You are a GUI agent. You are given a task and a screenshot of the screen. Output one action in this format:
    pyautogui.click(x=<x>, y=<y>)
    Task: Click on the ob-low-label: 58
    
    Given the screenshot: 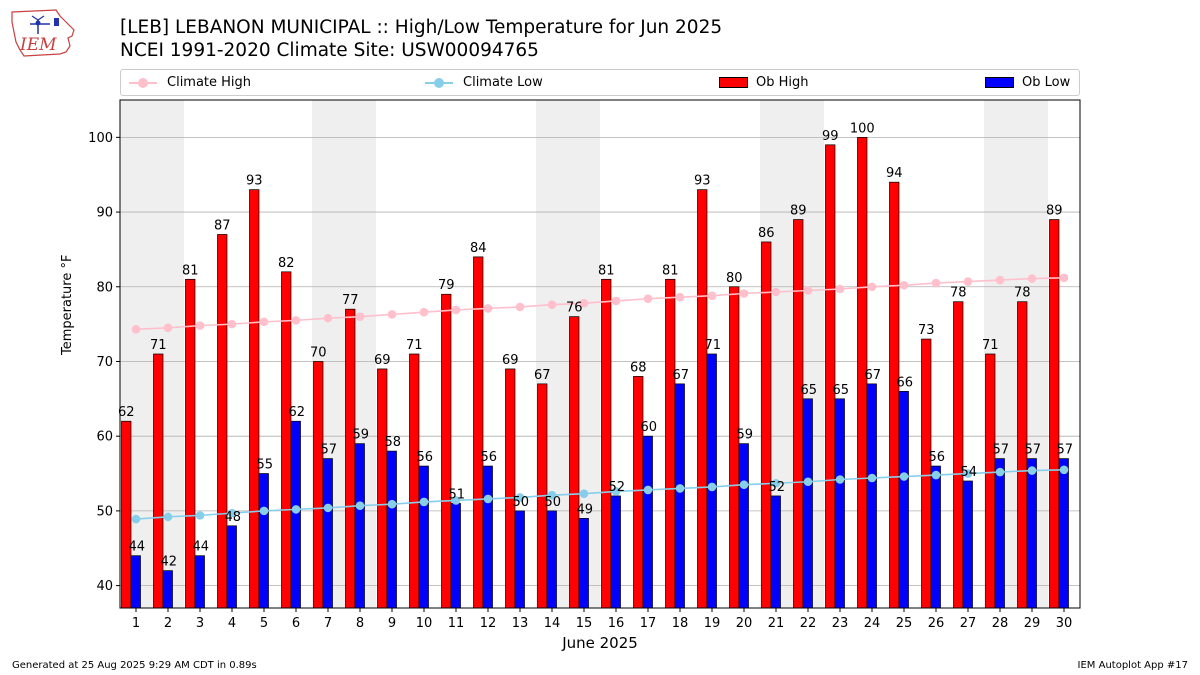 What is the action you would take?
    pyautogui.click(x=392, y=442)
    